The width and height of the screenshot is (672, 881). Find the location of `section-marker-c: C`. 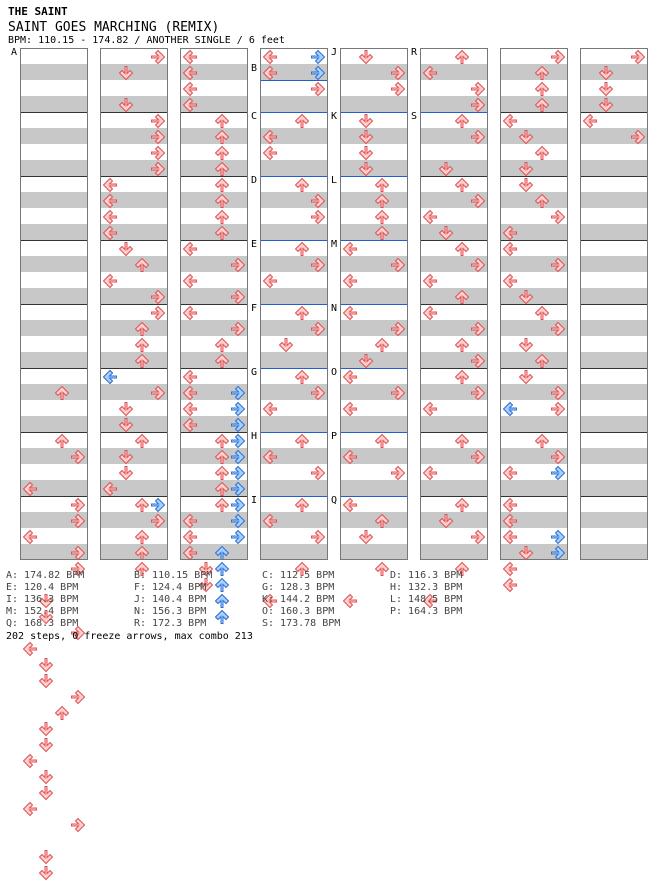

section-marker-c: C is located at coordinates (254, 116).